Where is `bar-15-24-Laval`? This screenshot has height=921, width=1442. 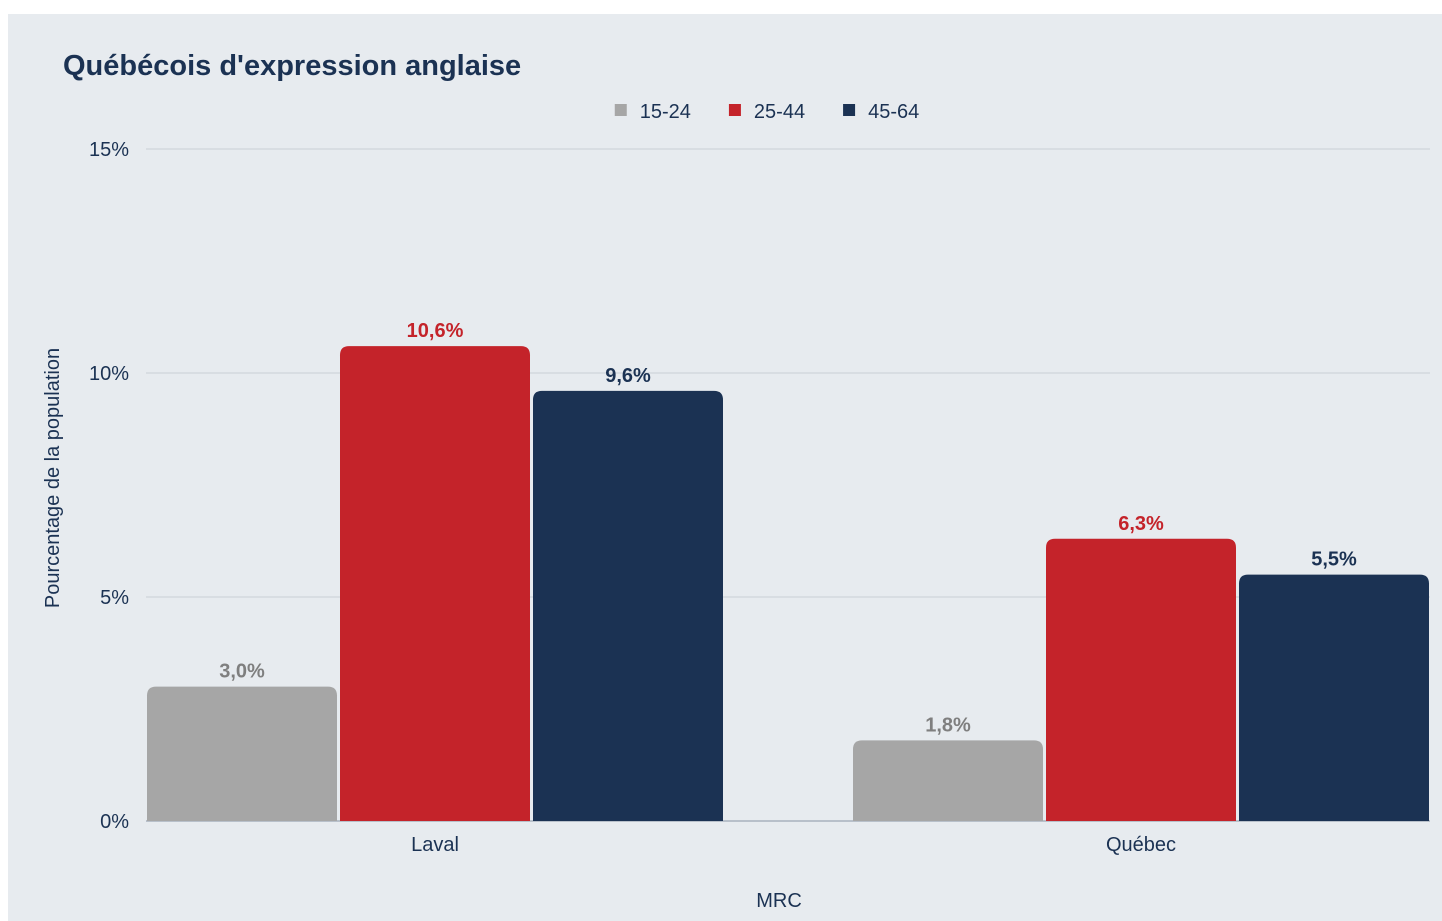
bar-15-24-Laval is located at coordinates (242, 753).